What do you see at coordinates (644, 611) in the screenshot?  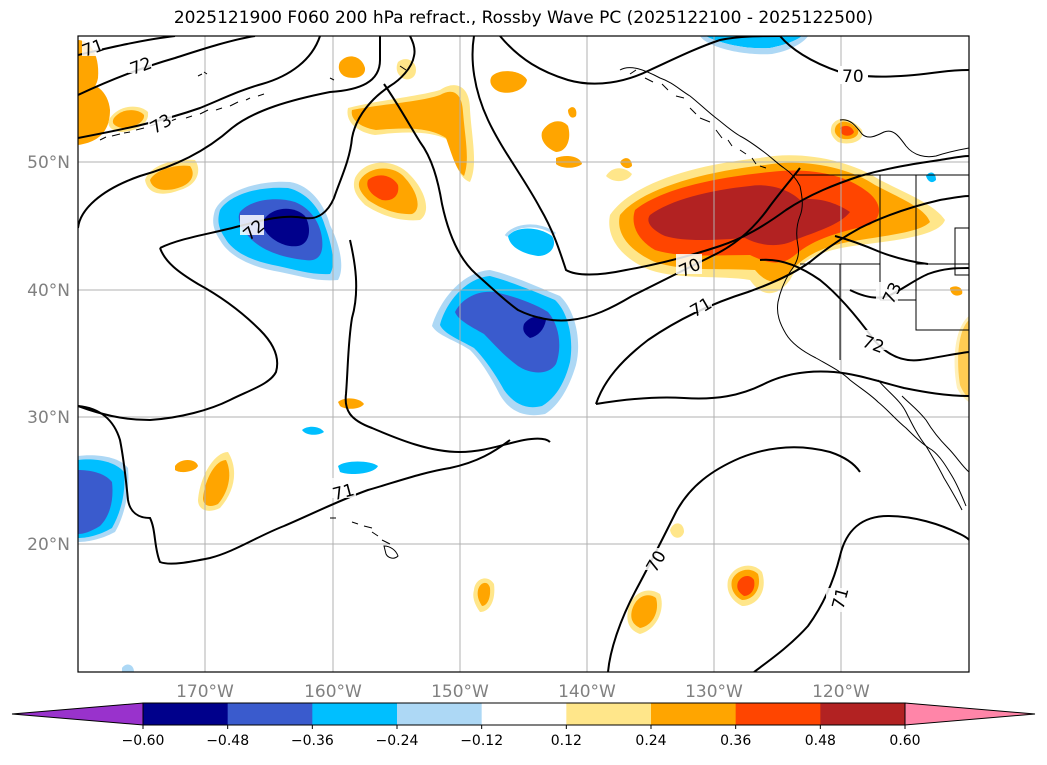 I see `blob-135w-15n-orange` at bounding box center [644, 611].